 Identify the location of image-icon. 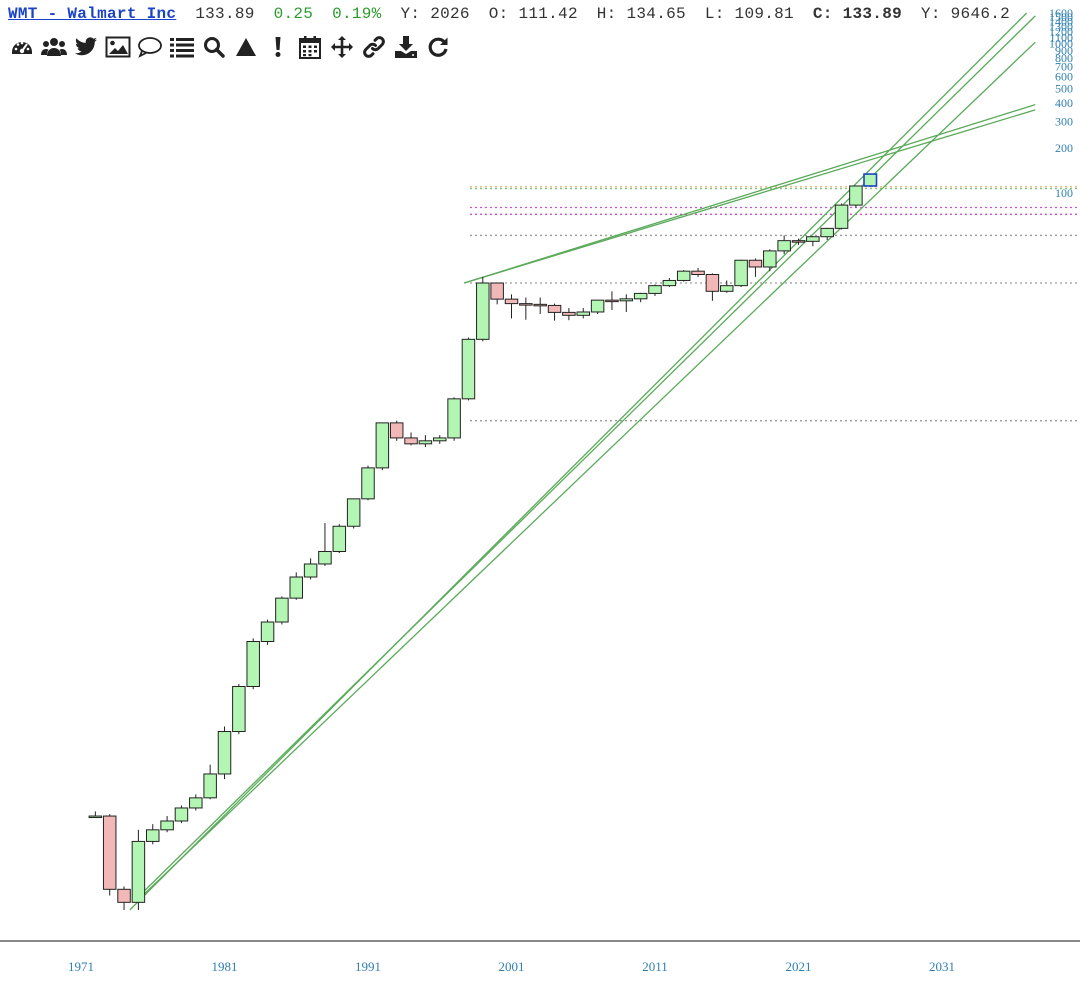
(117, 47).